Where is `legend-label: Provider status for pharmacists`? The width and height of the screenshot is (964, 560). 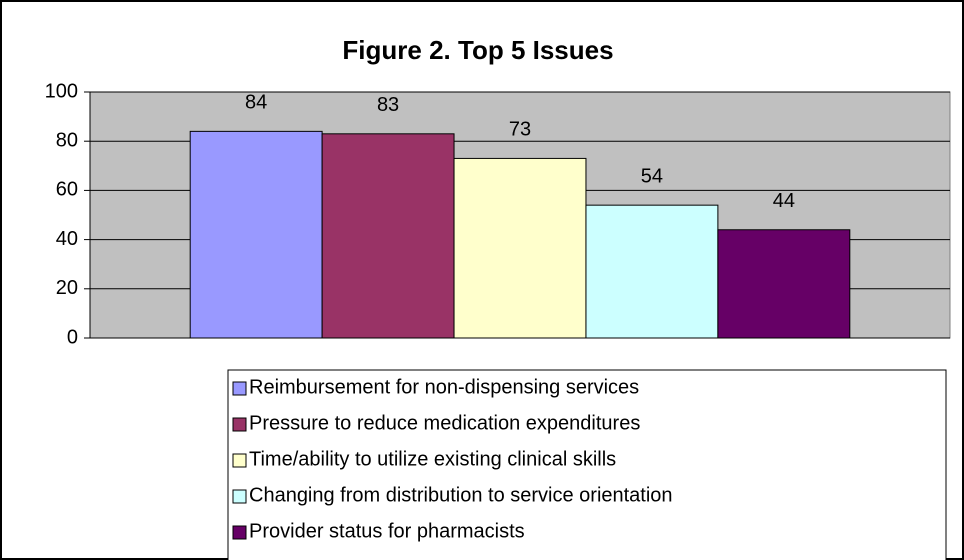
legend-label: Provider status for pharmacists is located at coordinates (387, 531).